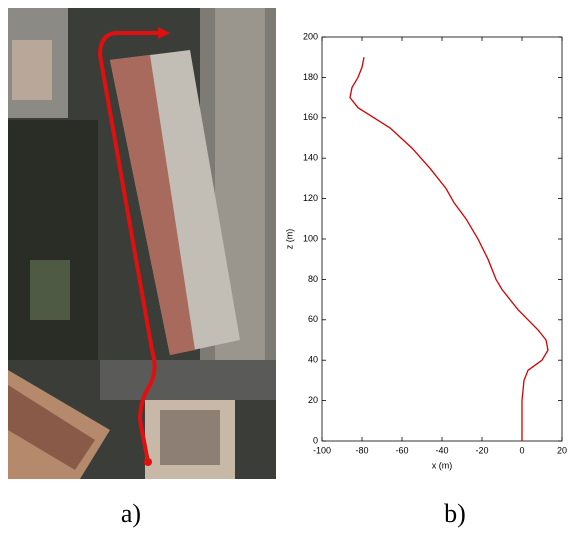  Describe the element at coordinates (310, 36) in the screenshot. I see `y-tick-label: 200` at that location.